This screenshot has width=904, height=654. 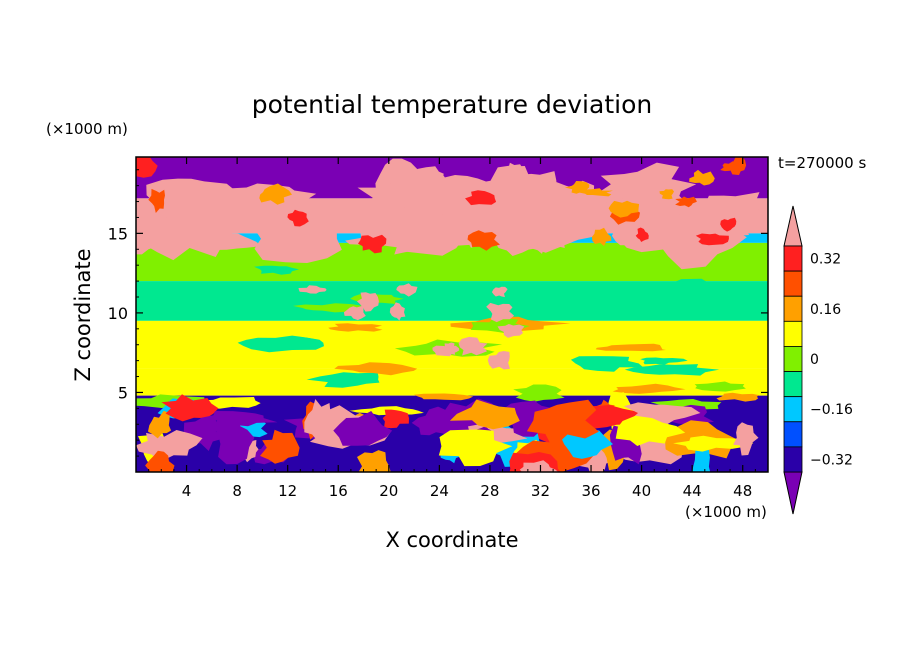 What do you see at coordinates (641, 491) in the screenshot?
I see `x-tick-label: 40` at bounding box center [641, 491].